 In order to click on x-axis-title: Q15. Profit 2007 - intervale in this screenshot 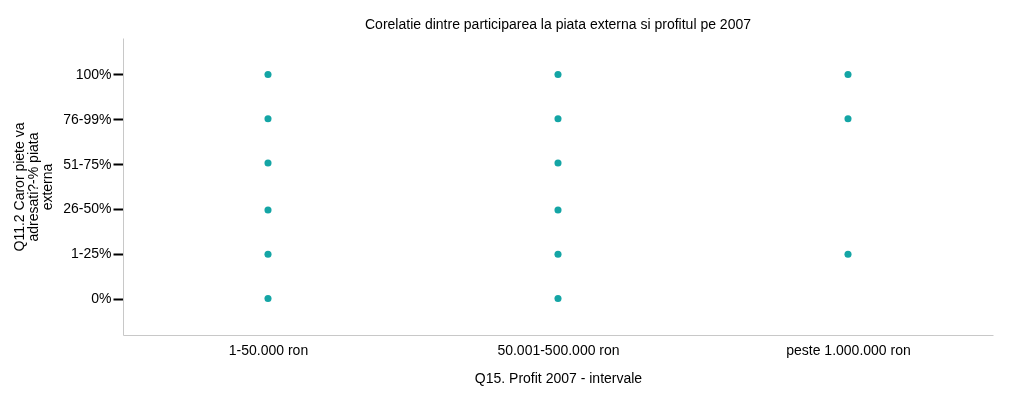, I will do `click(558, 377)`.